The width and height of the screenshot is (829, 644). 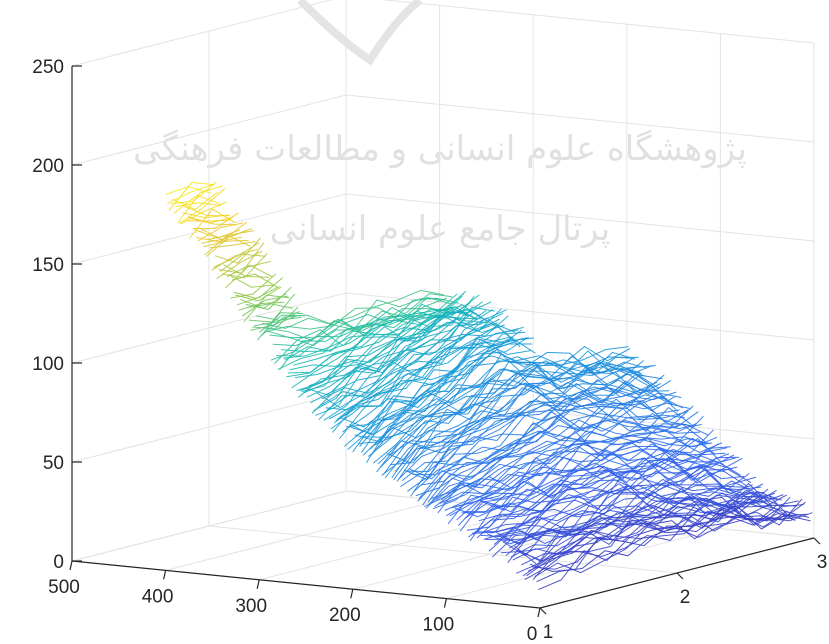 What do you see at coordinates (532, 634) in the screenshot?
I see `x-tick-label: 0` at bounding box center [532, 634].